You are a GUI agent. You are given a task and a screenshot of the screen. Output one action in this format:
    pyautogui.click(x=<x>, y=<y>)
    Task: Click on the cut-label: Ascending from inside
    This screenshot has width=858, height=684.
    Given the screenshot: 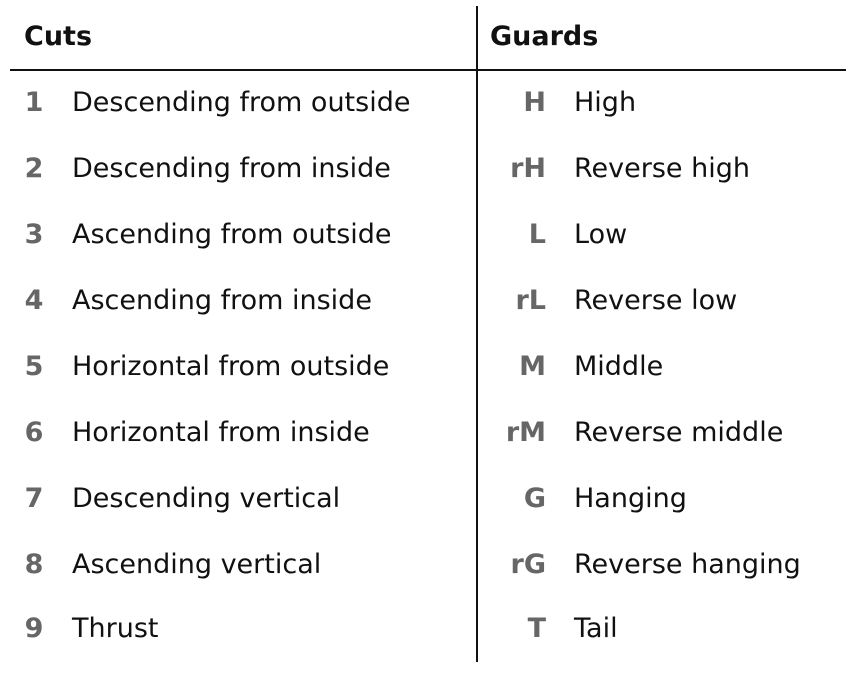 What is the action you would take?
    pyautogui.click(x=222, y=300)
    